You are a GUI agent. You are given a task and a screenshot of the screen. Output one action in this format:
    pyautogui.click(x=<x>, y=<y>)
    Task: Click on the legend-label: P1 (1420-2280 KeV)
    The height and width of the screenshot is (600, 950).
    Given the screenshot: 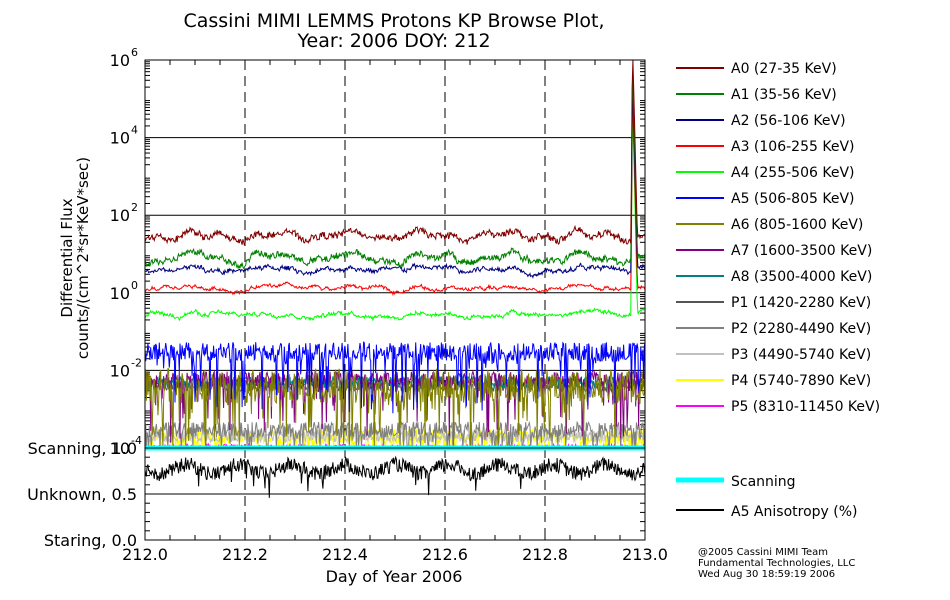 What is the action you would take?
    pyautogui.click(x=801, y=303)
    